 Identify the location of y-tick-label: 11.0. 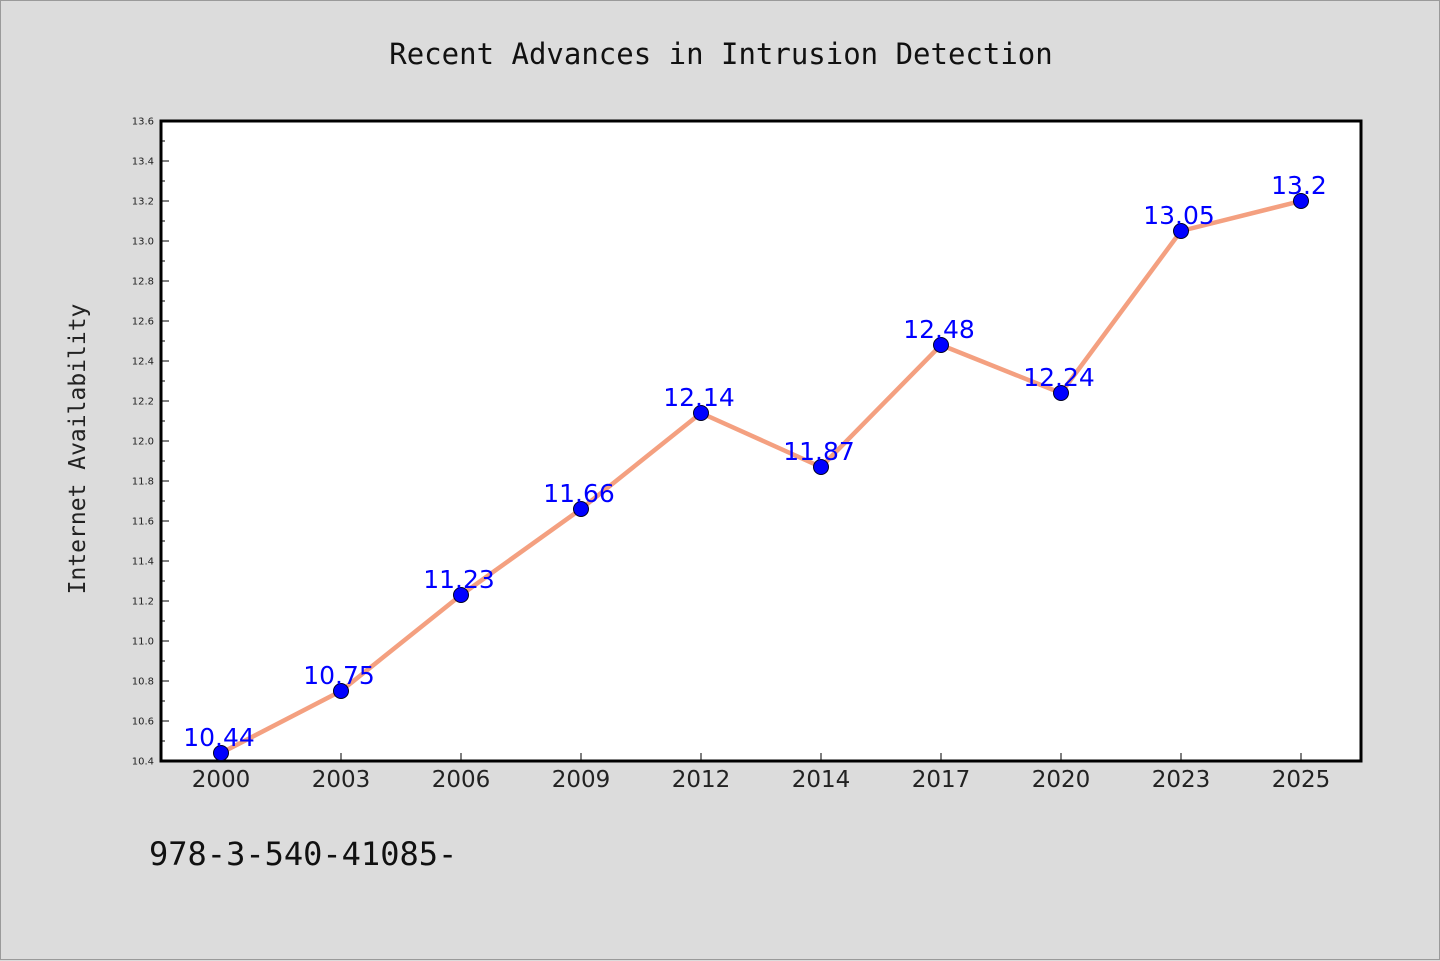
(143, 642).